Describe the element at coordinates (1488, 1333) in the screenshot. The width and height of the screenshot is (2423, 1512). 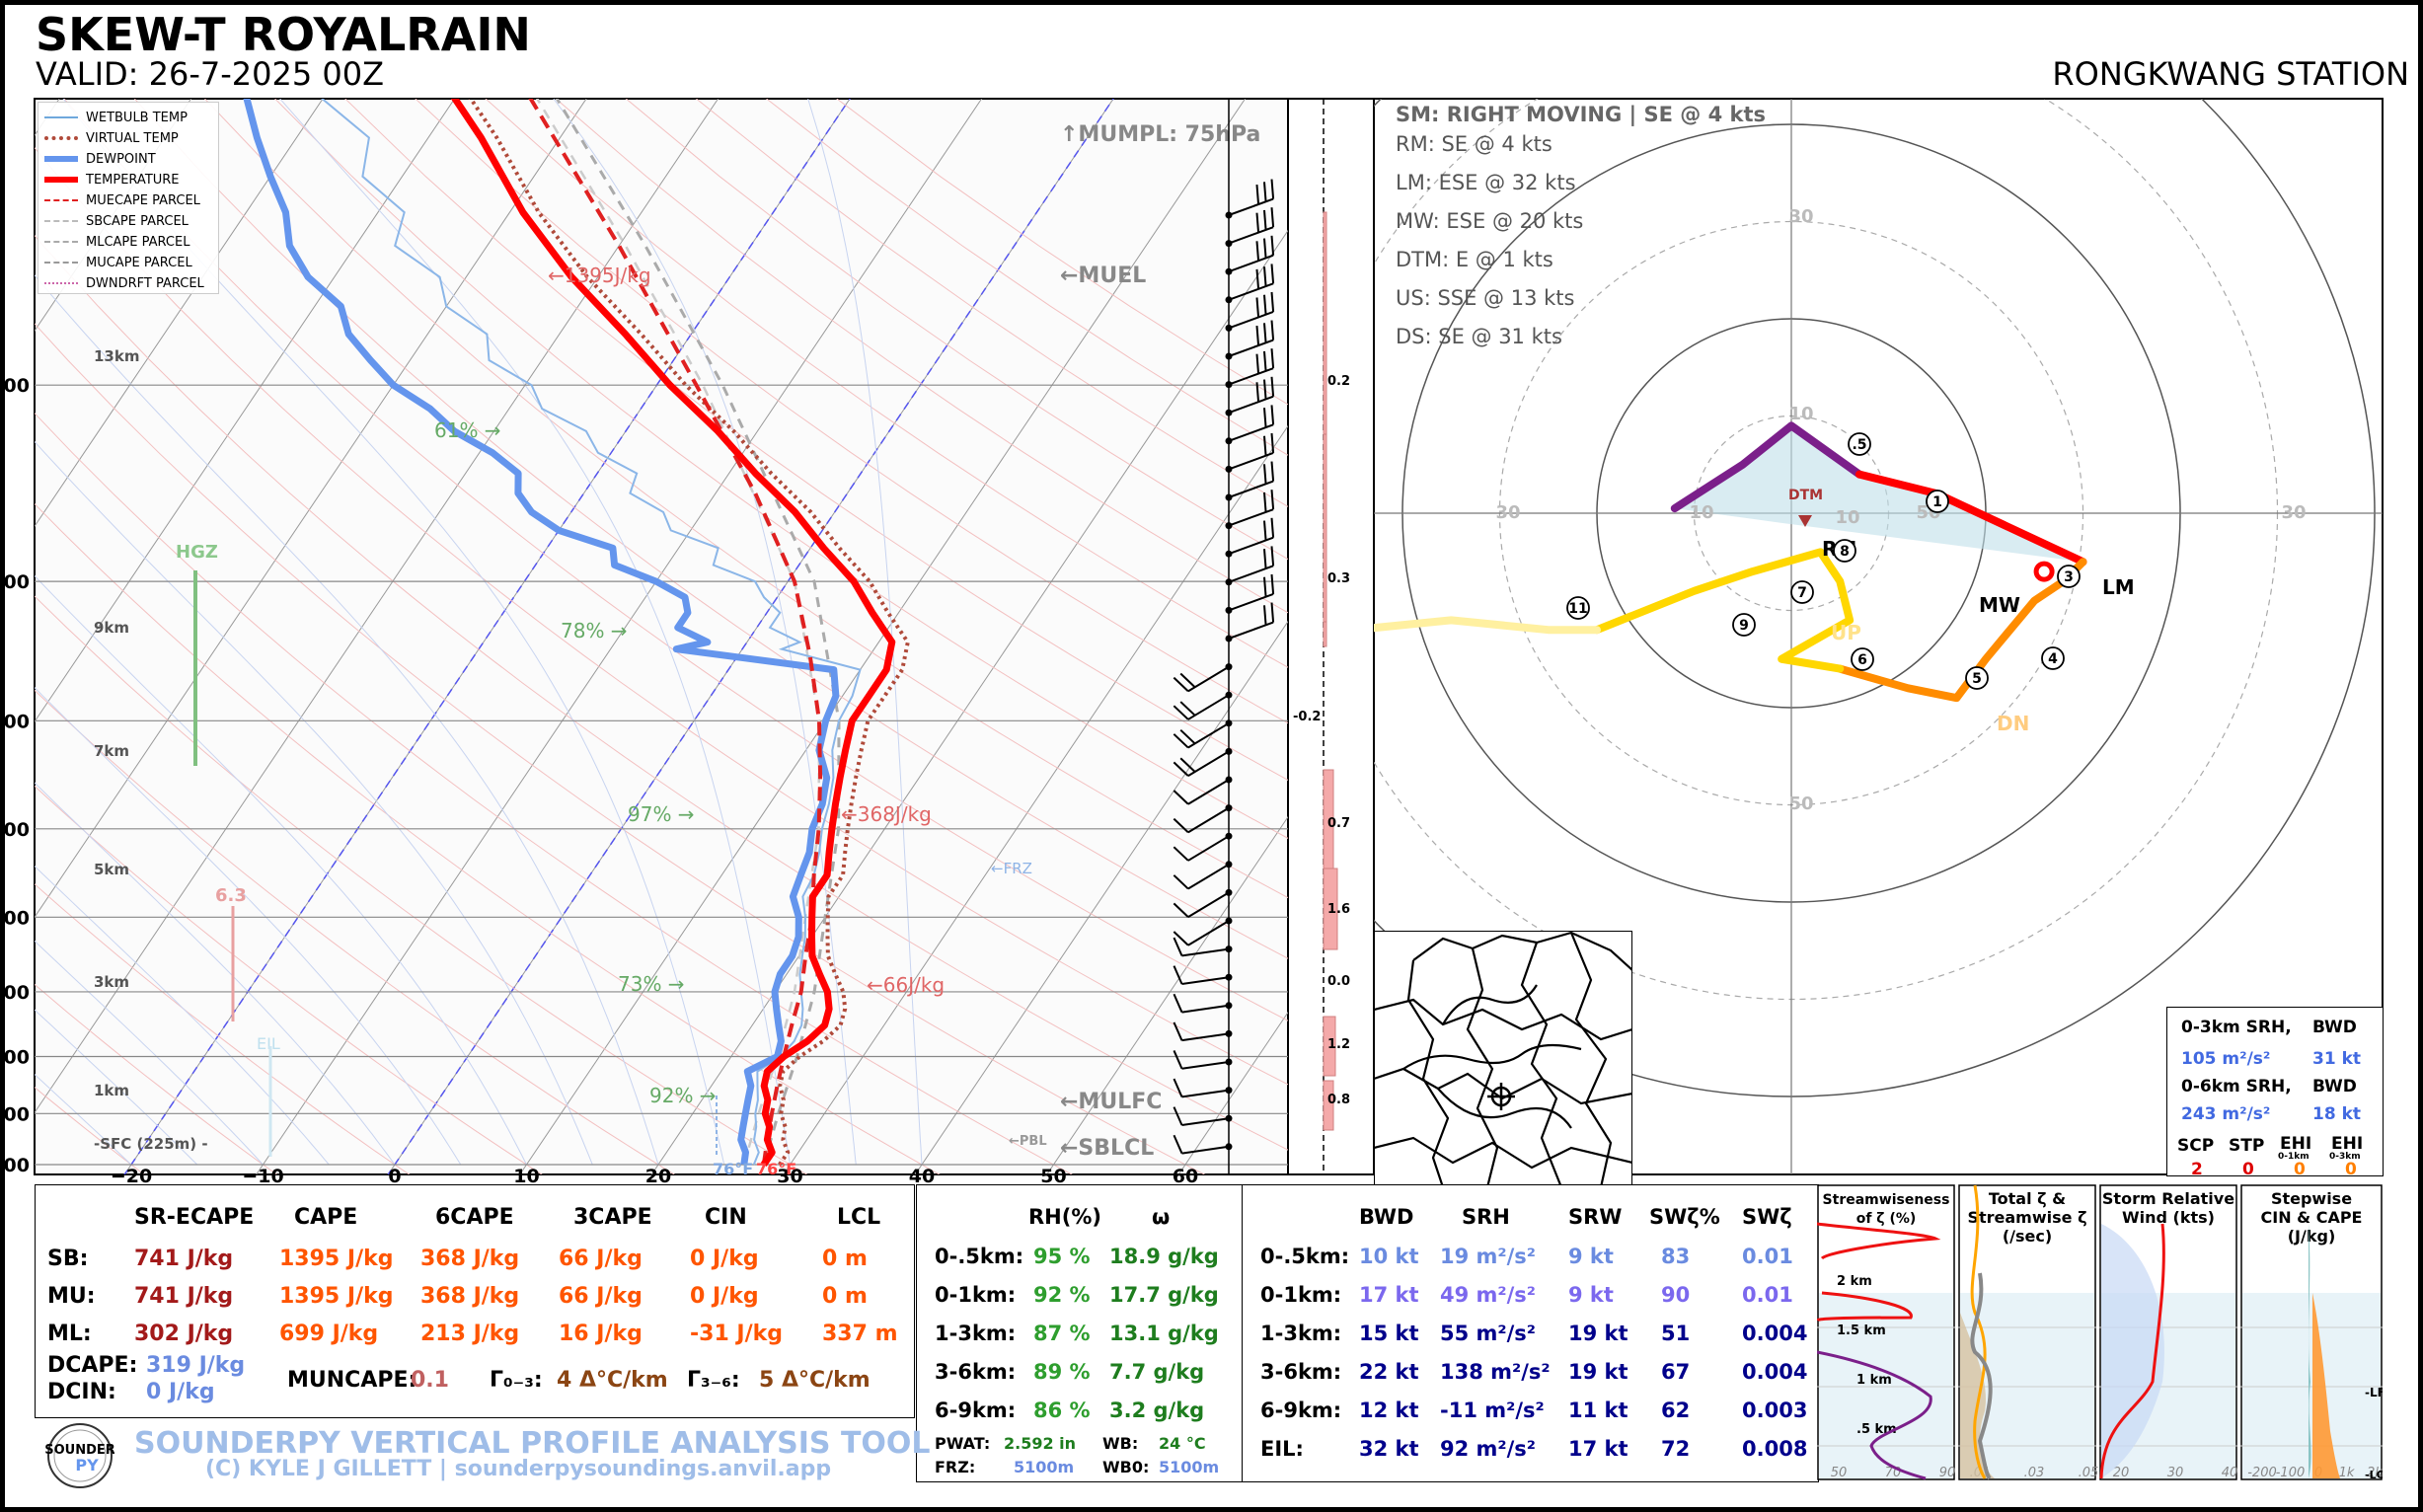
I see `kinematic-value: 55 m²/s²` at that location.